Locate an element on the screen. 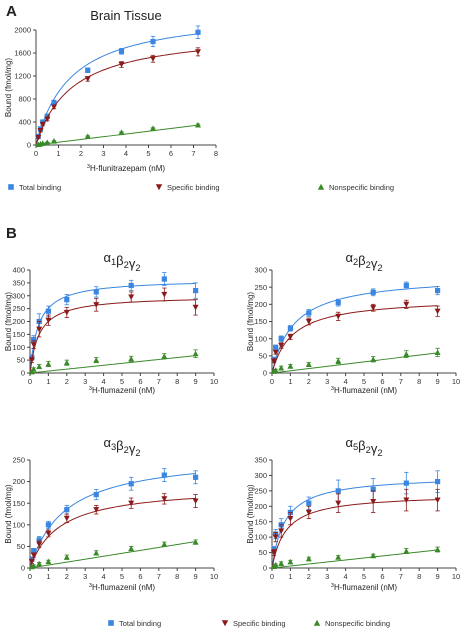  legend-label: Total binding is located at coordinates (40, 187).